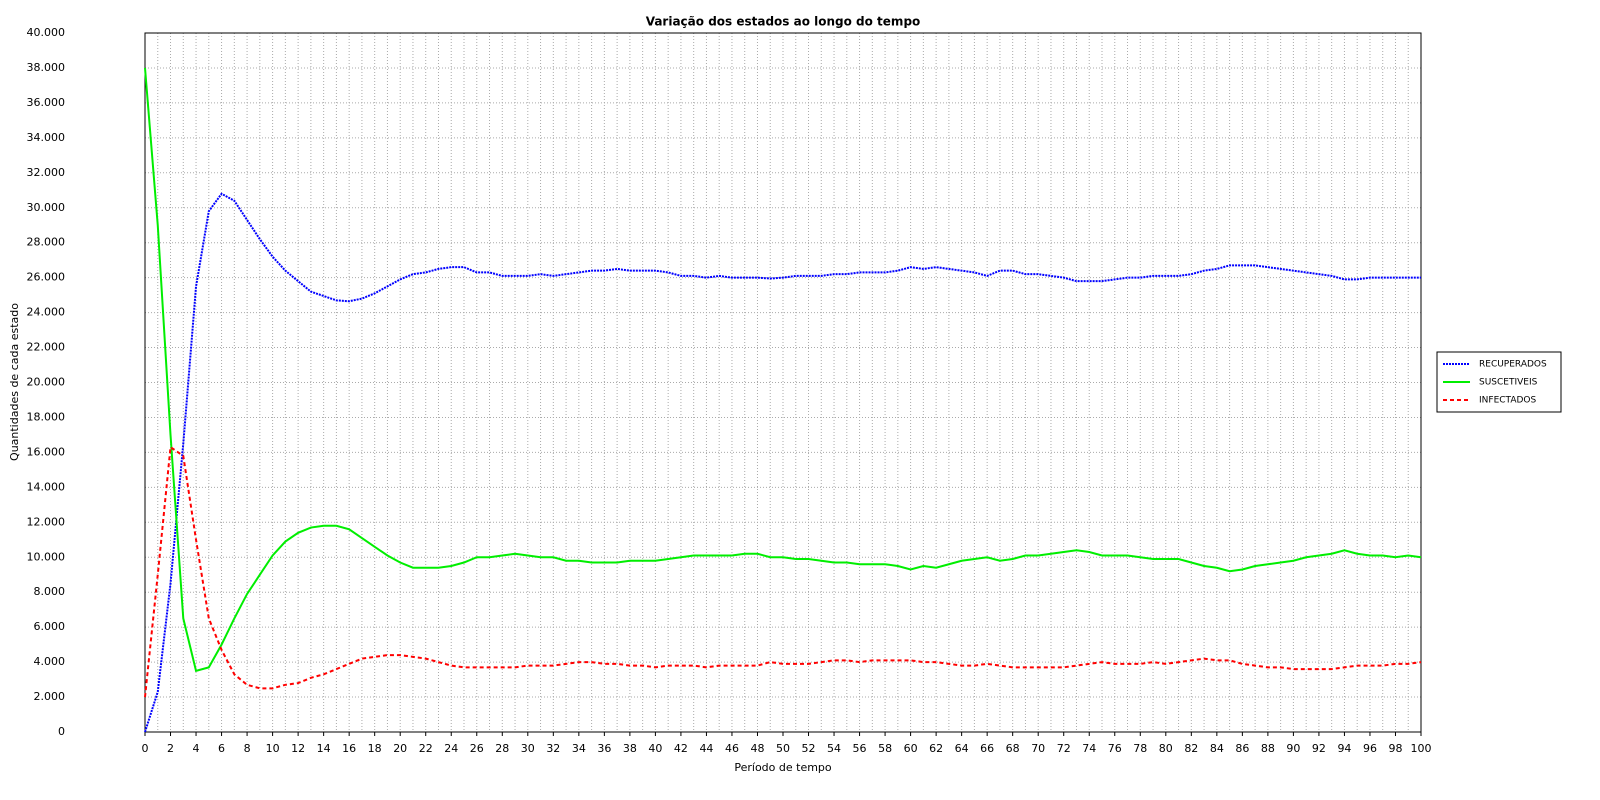 The height and width of the screenshot is (800, 1600). I want to click on x-tick-label: 50, so click(783, 748).